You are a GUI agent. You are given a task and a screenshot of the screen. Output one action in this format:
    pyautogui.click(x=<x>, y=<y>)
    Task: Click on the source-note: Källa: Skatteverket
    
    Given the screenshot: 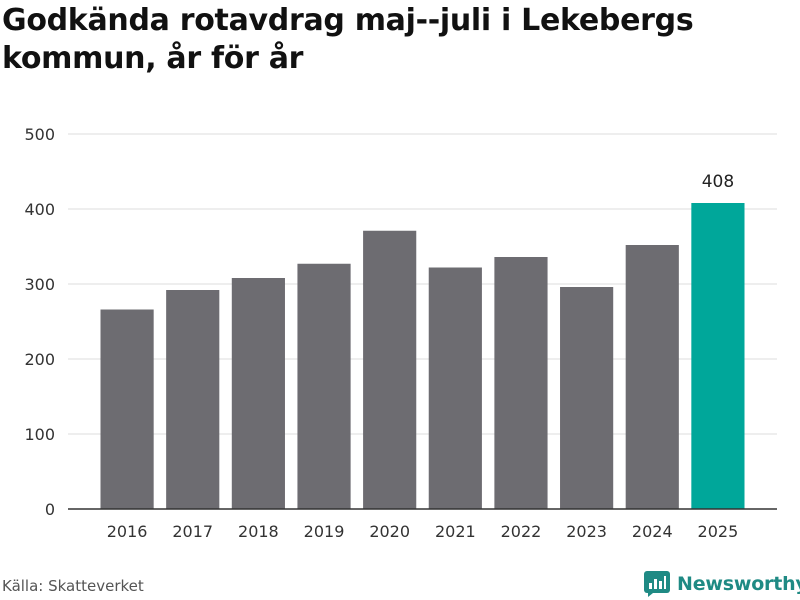 What is the action you would take?
    pyautogui.click(x=73, y=586)
    